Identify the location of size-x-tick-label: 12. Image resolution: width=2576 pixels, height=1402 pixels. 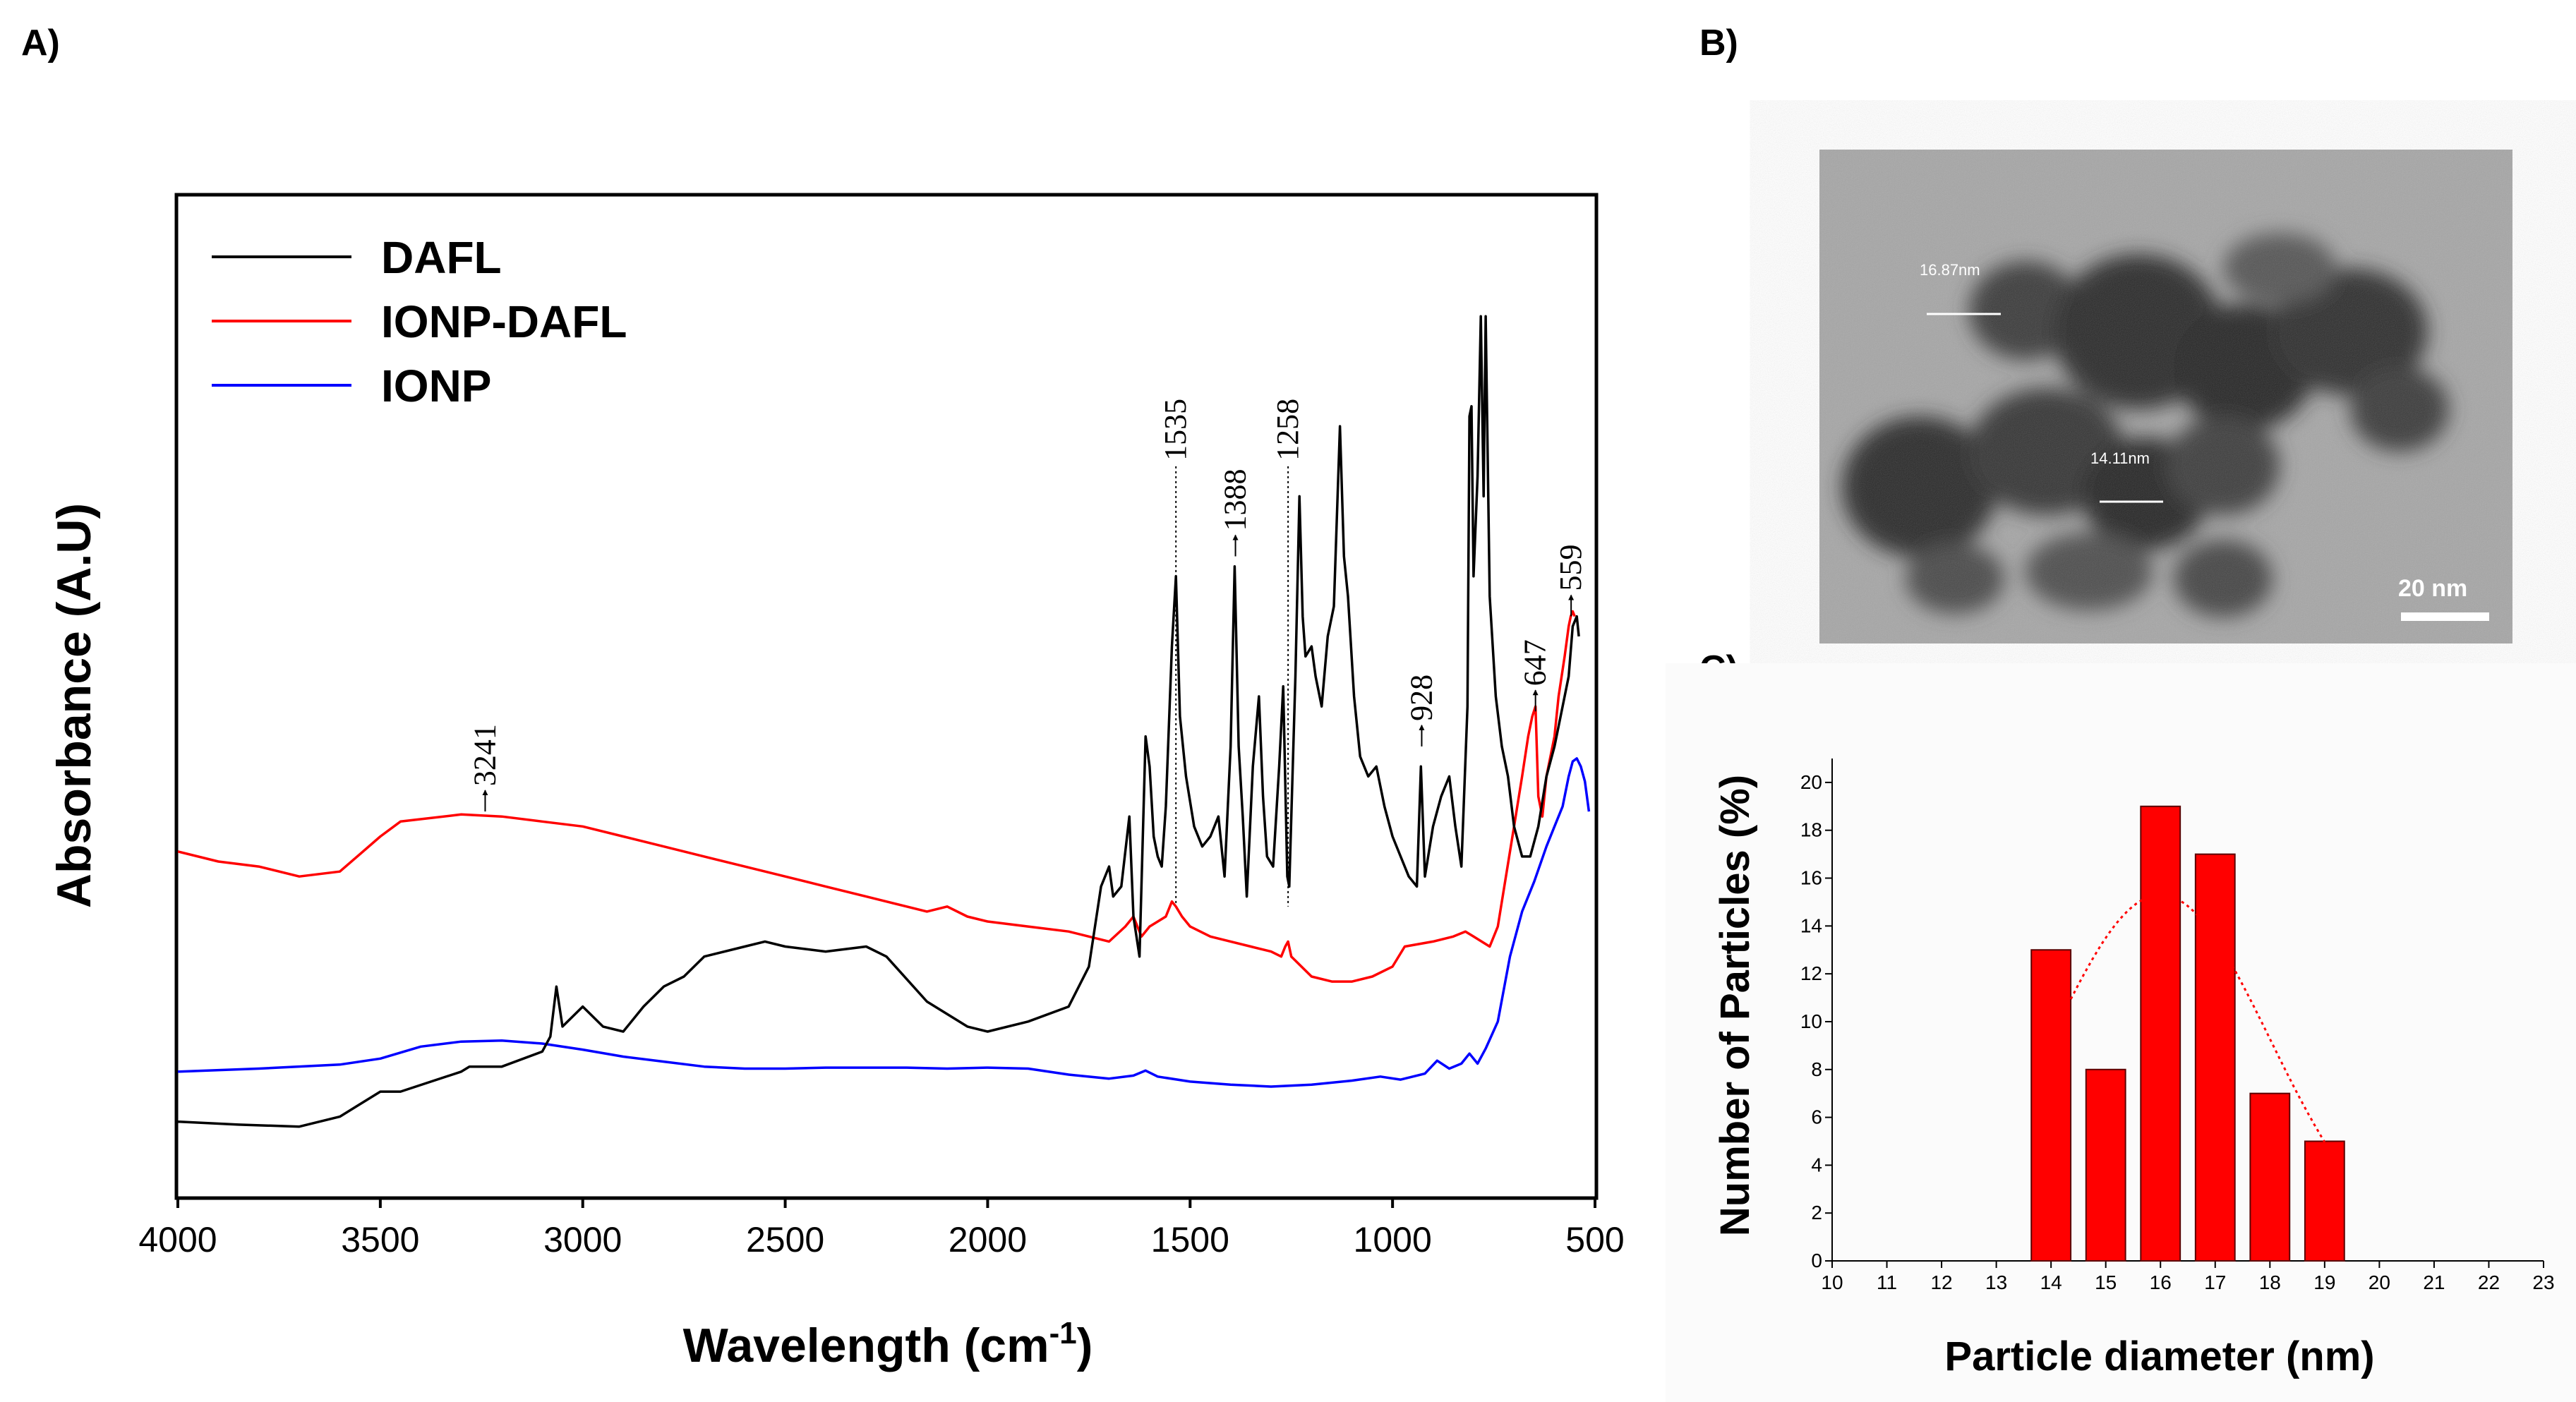
(1941, 1282).